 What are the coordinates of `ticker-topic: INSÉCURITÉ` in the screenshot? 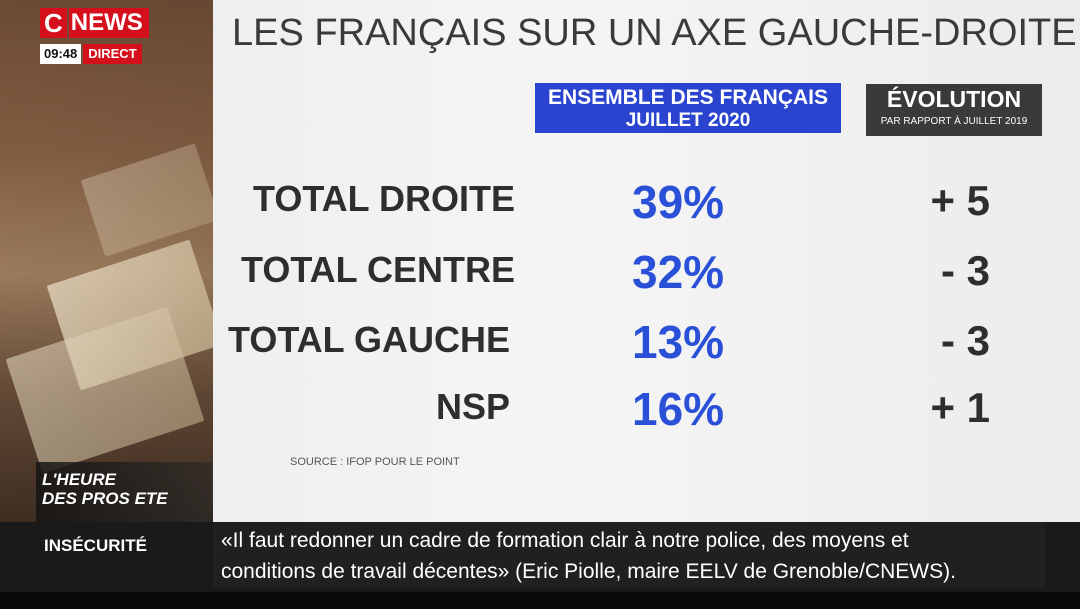 It's located at (95, 545).